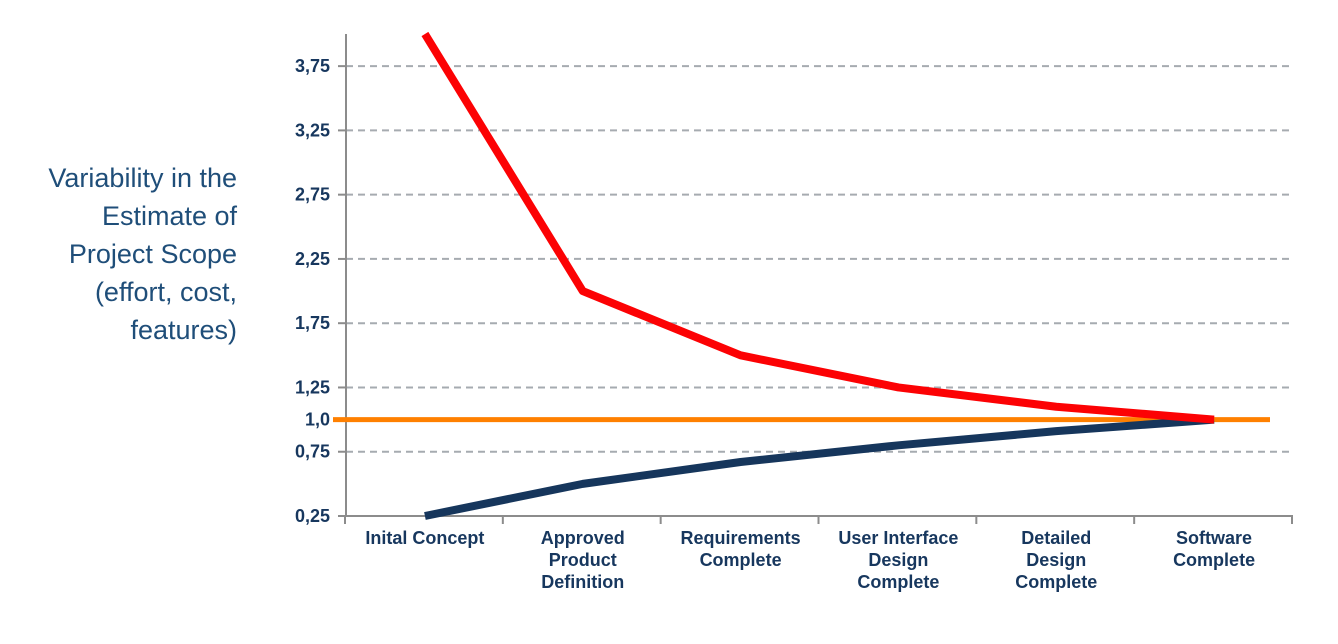 Image resolution: width=1338 pixels, height=644 pixels. What do you see at coordinates (312, 130) in the screenshot?
I see `y-tick-label: 3,25` at bounding box center [312, 130].